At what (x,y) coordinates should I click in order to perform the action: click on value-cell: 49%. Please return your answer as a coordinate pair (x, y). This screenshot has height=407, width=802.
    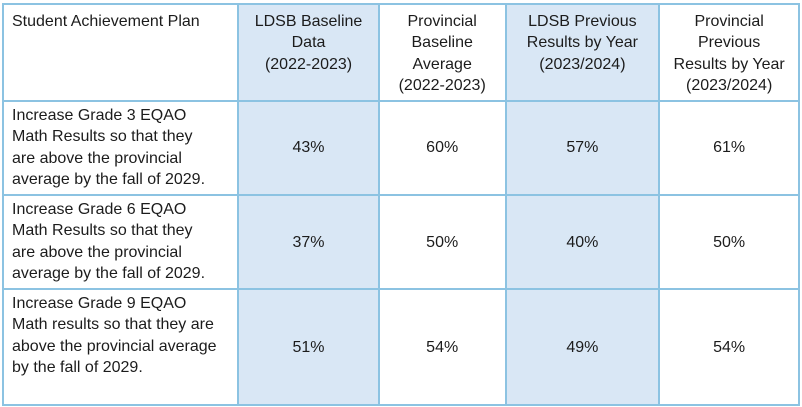
    Looking at the image, I should click on (582, 347).